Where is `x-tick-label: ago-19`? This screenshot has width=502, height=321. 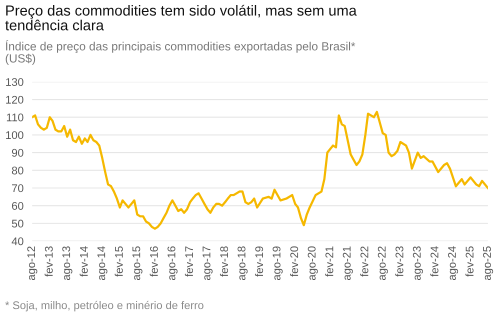 x-tick-label: ago-19 is located at coordinates (277, 263).